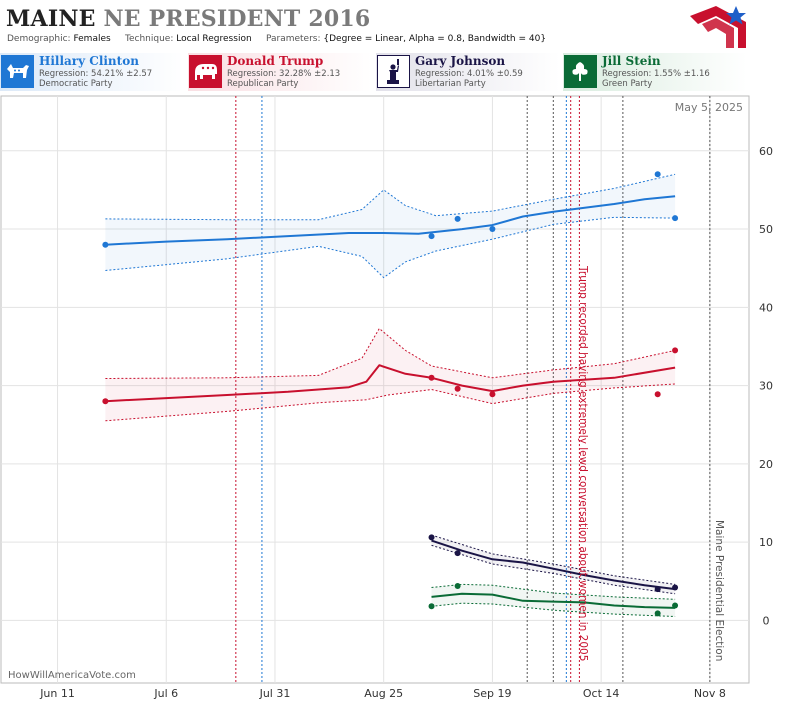 This screenshot has width=789, height=704. Describe the element at coordinates (390, 402) in the screenshot. I see `lower-bound-trump` at that location.